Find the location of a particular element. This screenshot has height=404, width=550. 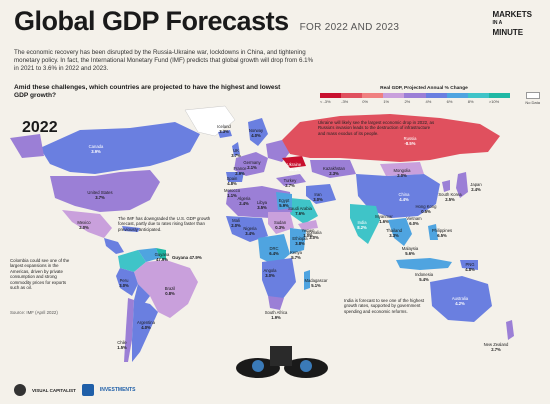

country-name-label: South Africa is located at coordinates (276, 312).